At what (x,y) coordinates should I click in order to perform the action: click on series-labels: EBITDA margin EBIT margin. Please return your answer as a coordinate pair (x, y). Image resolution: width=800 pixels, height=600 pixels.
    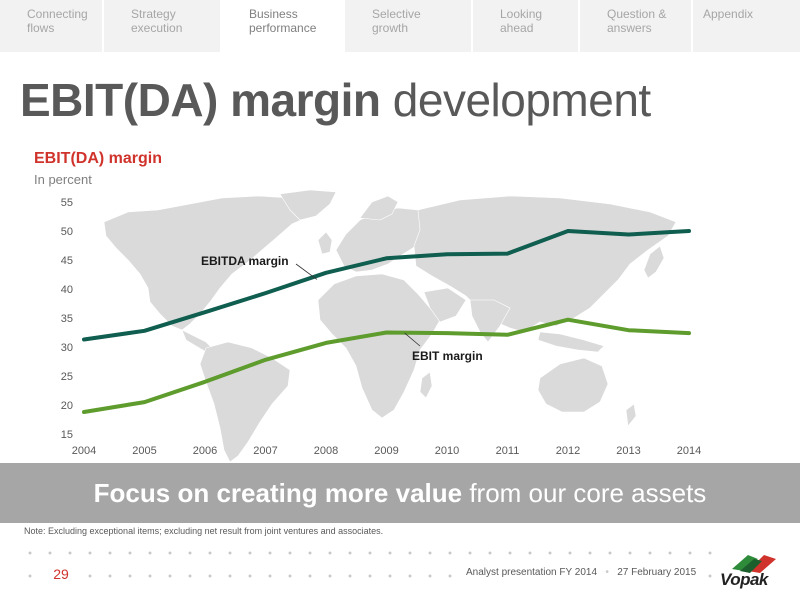
    Looking at the image, I should click on (342, 308).